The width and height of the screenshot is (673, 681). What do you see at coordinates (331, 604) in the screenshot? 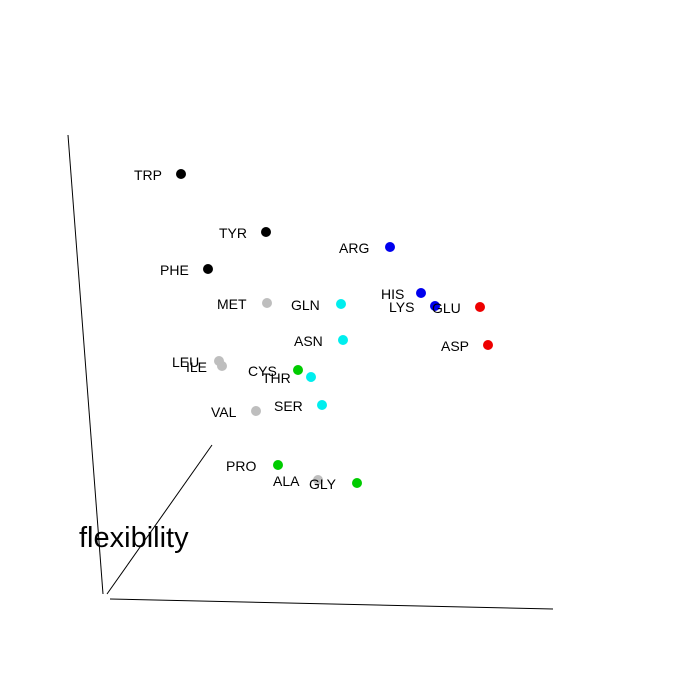
I see `horizontal-axis-line` at bounding box center [331, 604].